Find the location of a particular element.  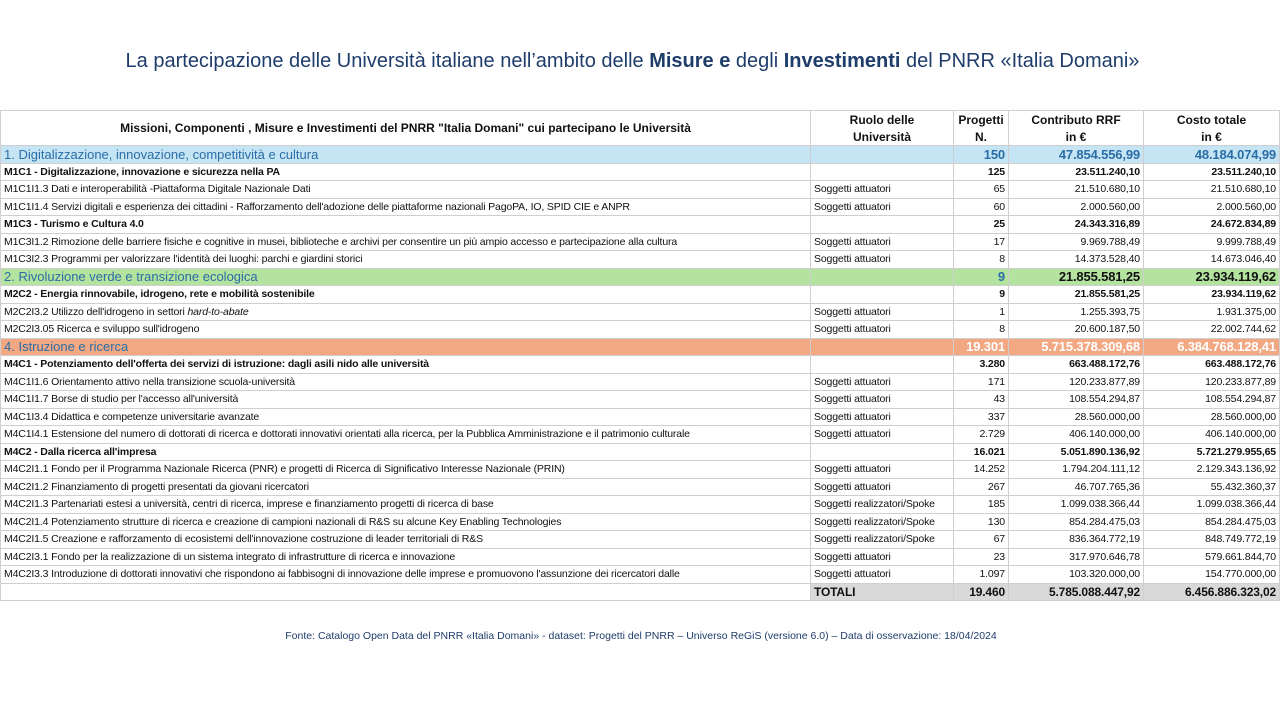

costo-cell: 55.432.360,37 is located at coordinates (1211, 486).